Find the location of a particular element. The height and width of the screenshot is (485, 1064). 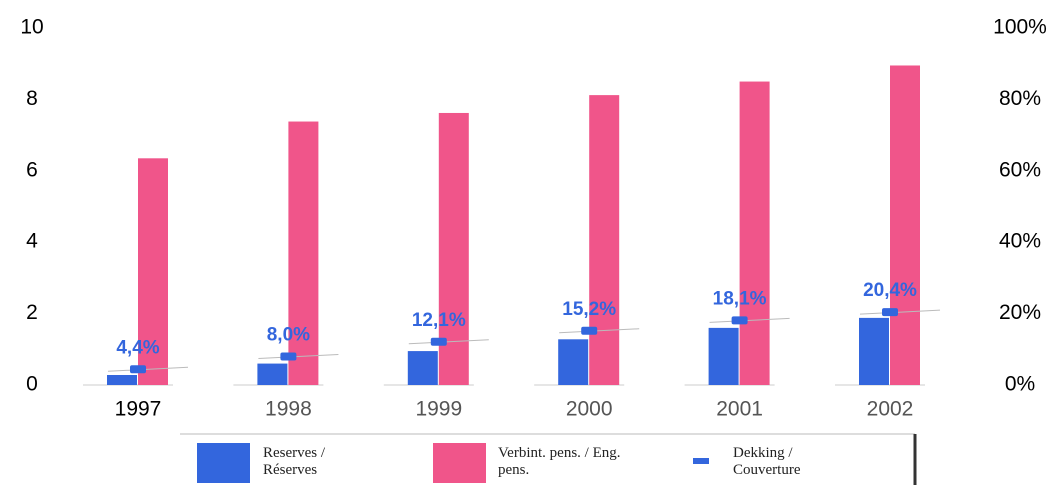

data-label: 12,1% is located at coordinates (439, 320).